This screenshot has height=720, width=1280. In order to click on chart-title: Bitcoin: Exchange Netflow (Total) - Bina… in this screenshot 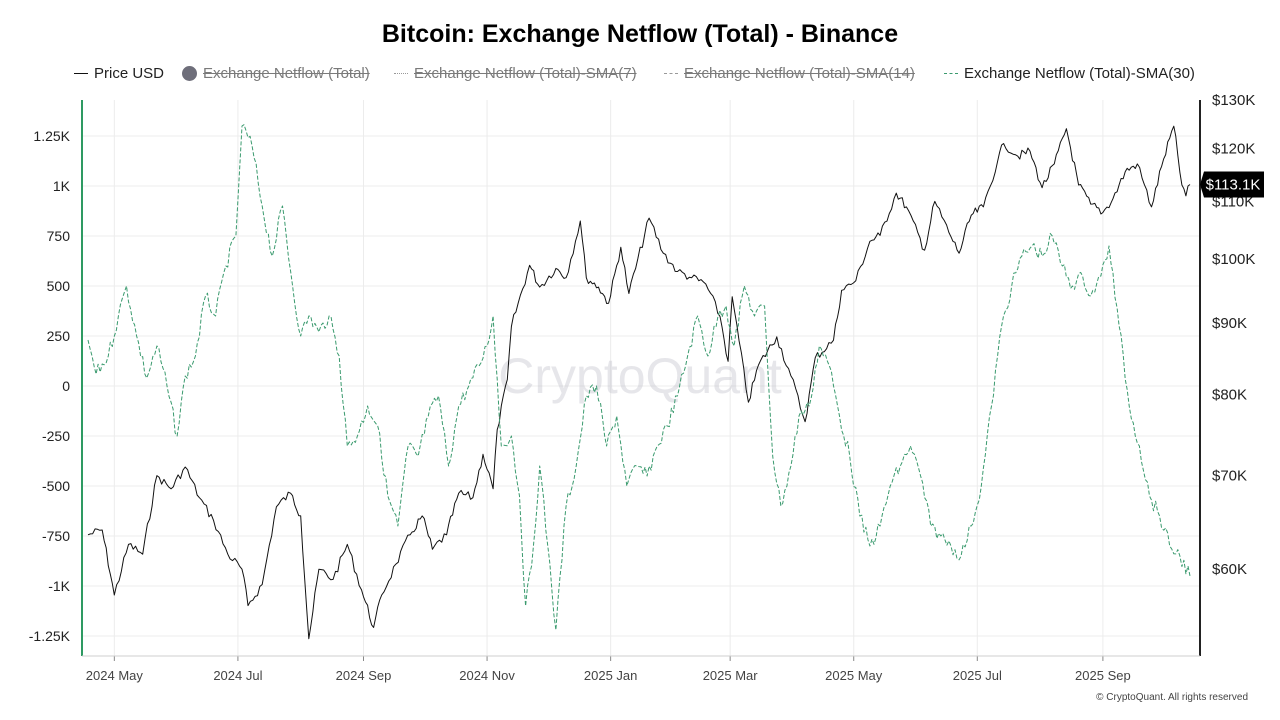, I will do `click(640, 34)`.